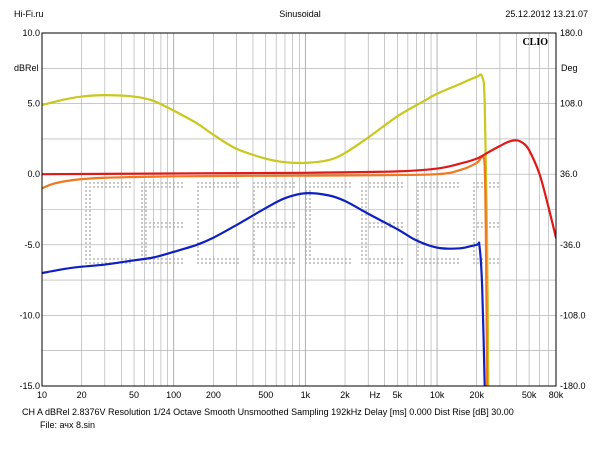  I want to click on y-tick-label: 10.0, so click(31, 33).